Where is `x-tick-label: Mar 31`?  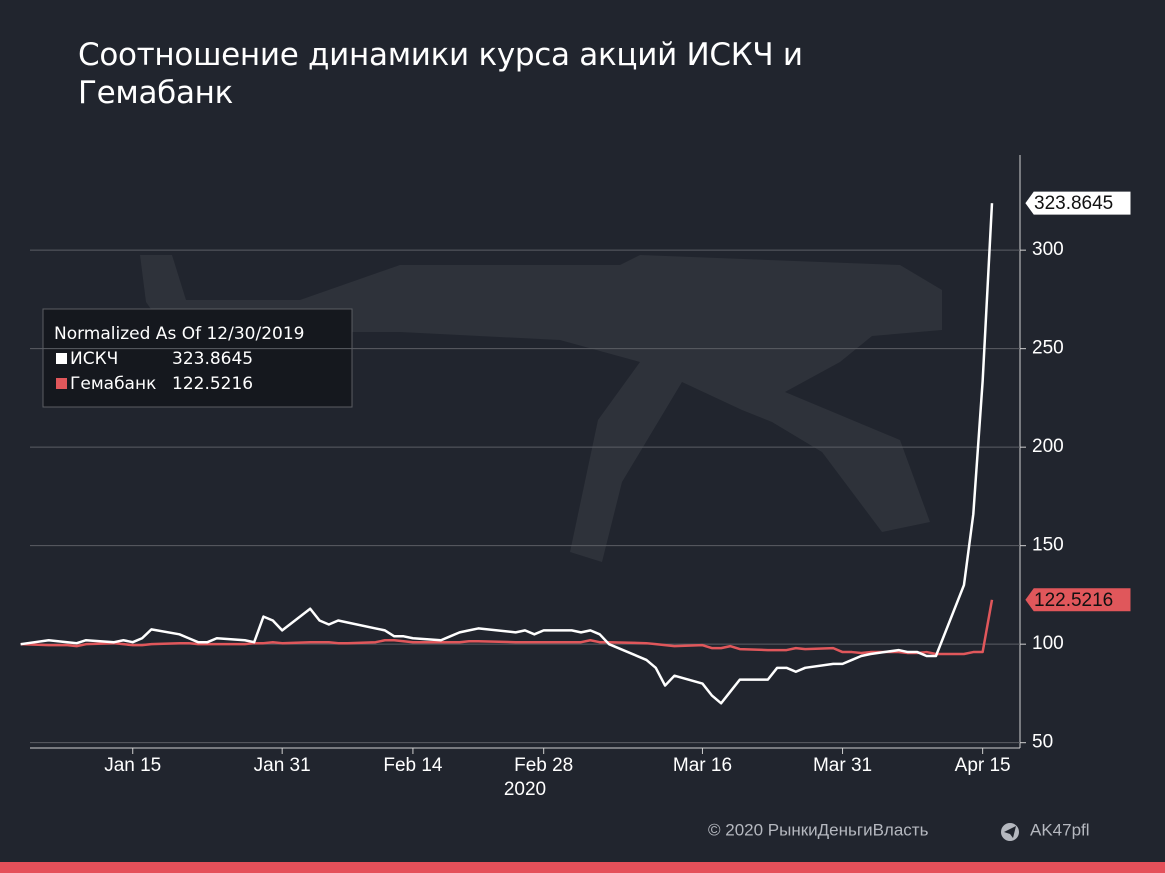
x-tick-label: Mar 31 is located at coordinates (842, 765).